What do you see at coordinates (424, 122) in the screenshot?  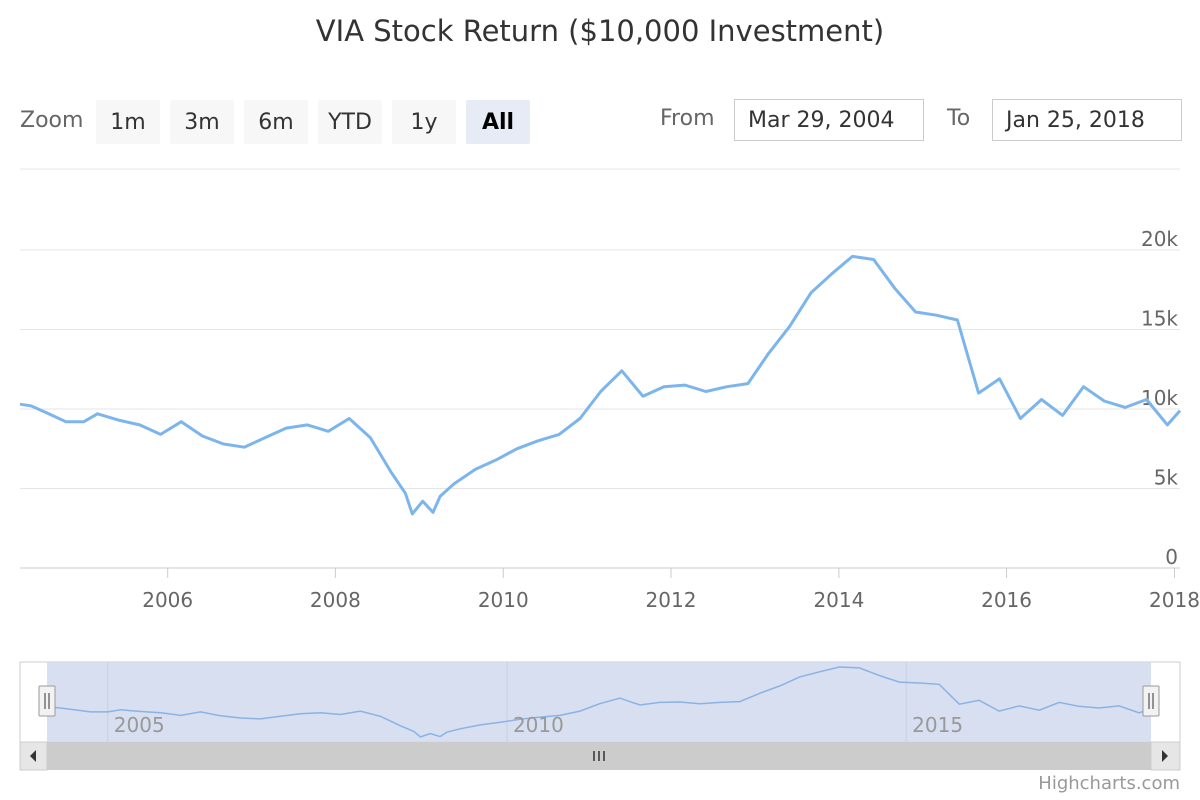 I see `zoom-1y-button: 1y` at bounding box center [424, 122].